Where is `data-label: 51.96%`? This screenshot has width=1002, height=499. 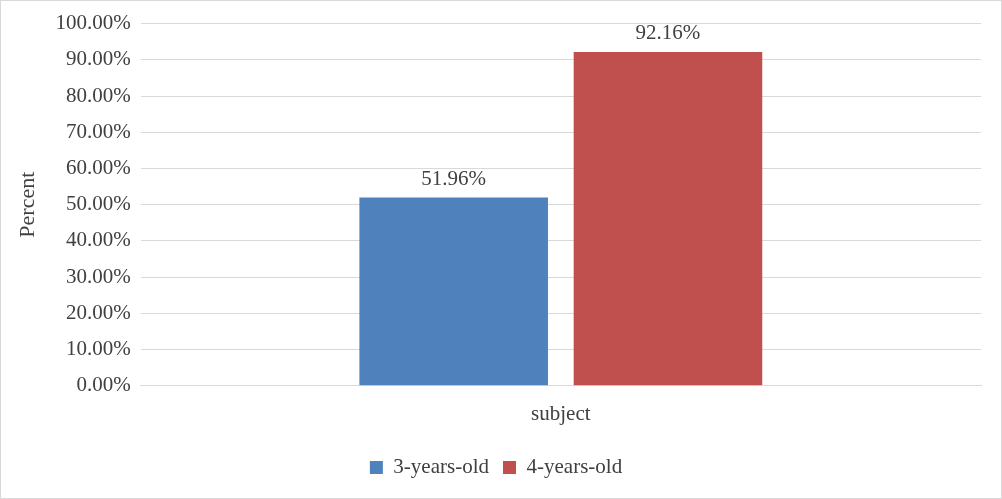
data-label: 51.96% is located at coordinates (454, 177).